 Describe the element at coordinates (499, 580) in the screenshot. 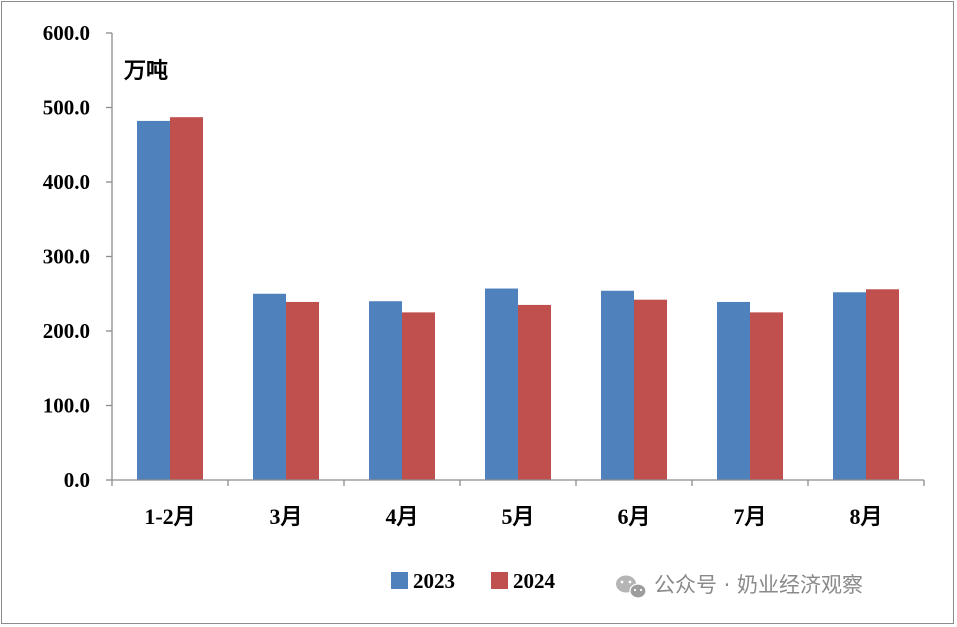

I see `legend-swatch-2024` at that location.